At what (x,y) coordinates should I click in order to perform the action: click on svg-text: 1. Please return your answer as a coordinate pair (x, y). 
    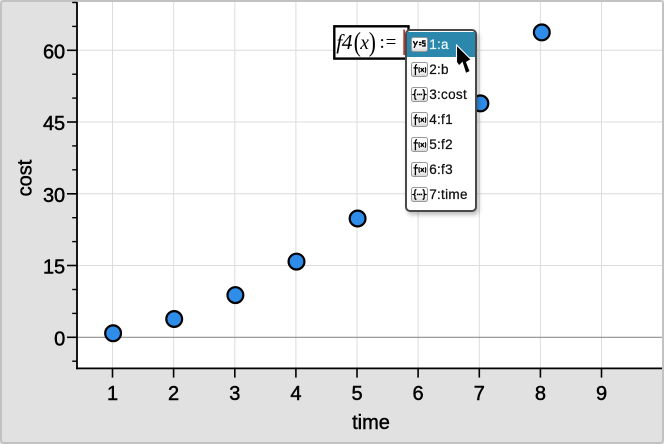
    Looking at the image, I should click on (112, 394).